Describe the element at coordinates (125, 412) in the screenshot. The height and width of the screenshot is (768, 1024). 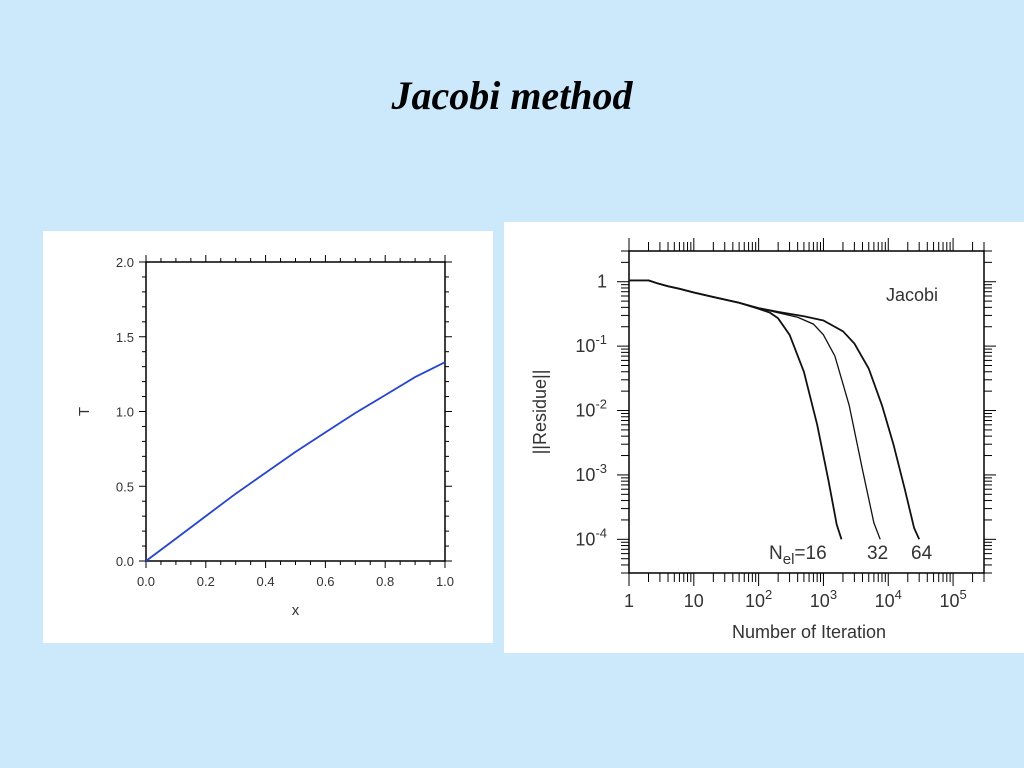
I see `y-tick-label: 1.0` at that location.